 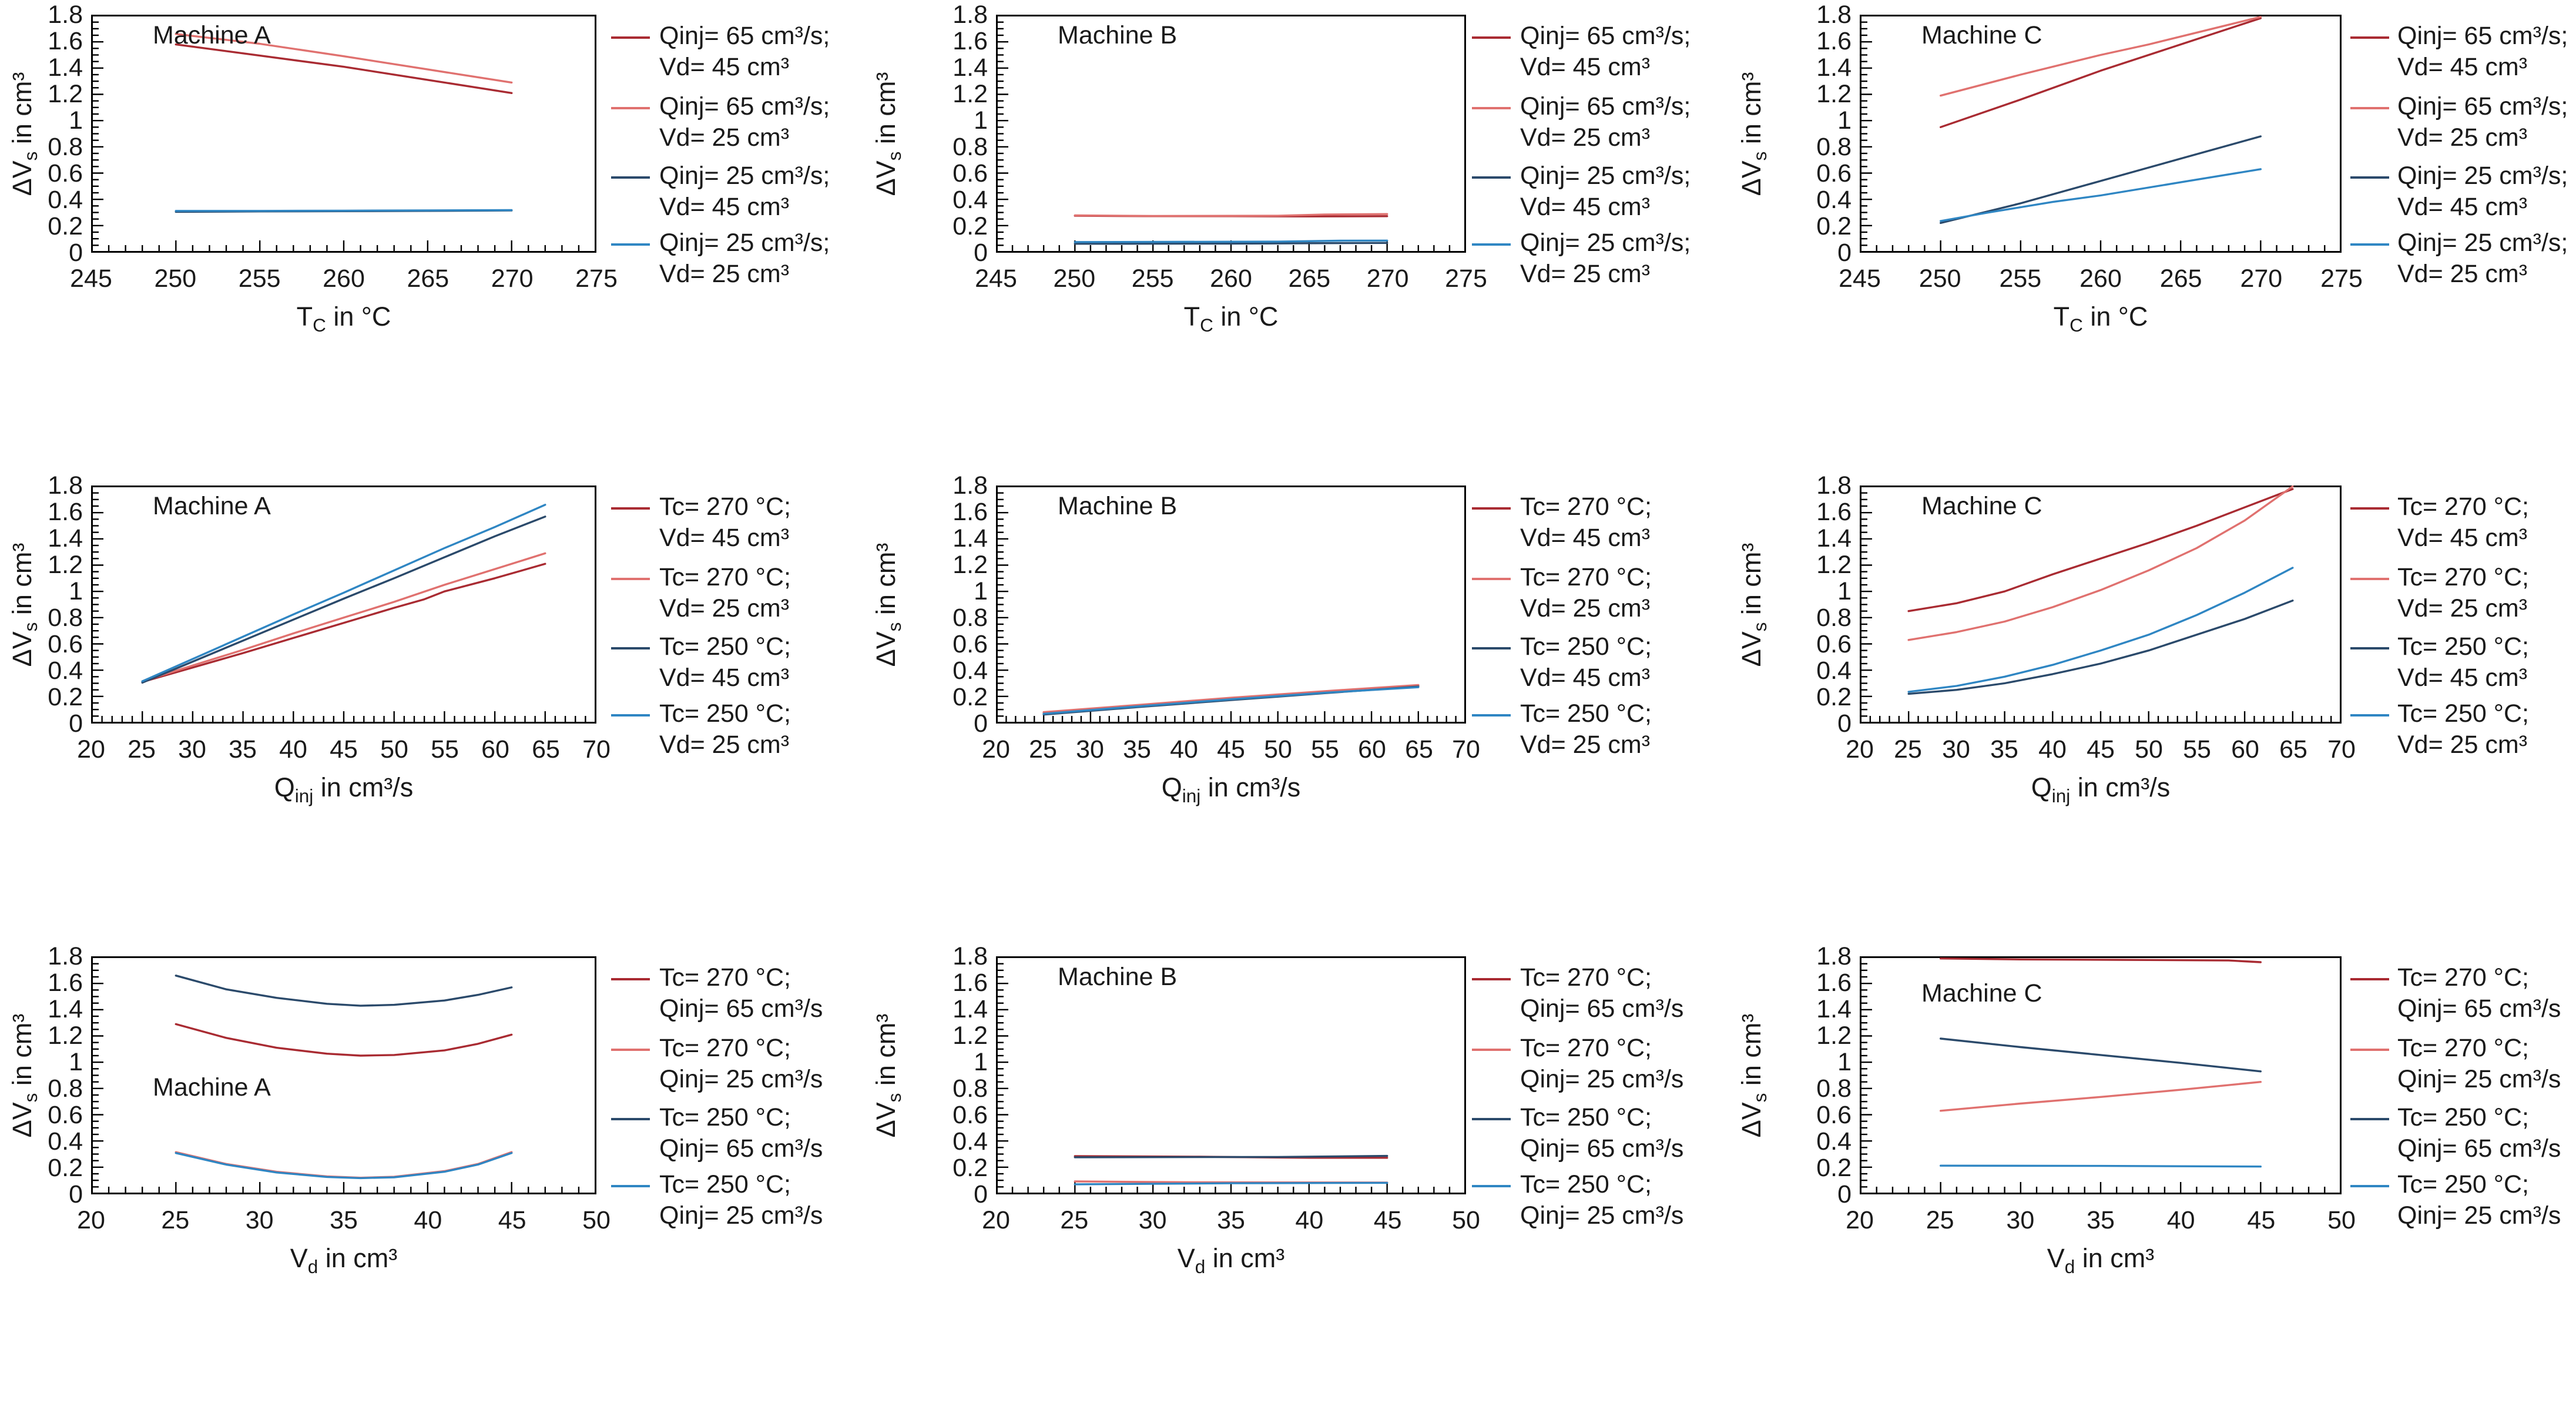 What do you see at coordinates (2076, 325) in the screenshot?
I see `axis-title-subscript: C` at bounding box center [2076, 325].